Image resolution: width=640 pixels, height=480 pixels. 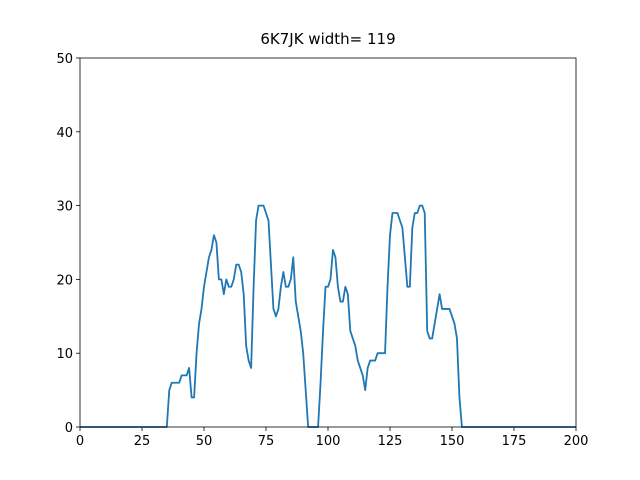 What do you see at coordinates (452, 441) in the screenshot?
I see `x-tick-label: 150` at bounding box center [452, 441].